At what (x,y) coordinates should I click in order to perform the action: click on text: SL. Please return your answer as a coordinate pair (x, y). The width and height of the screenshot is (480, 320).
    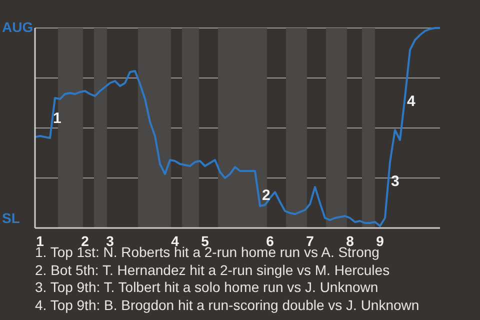
    Looking at the image, I should click on (11, 218).